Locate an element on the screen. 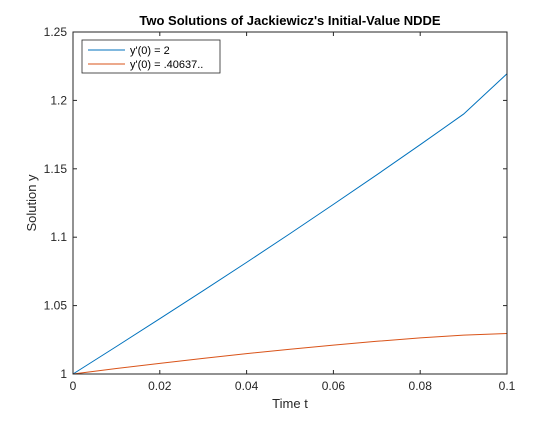 This screenshot has width=560, height=425. x-tick-label: 0.1 is located at coordinates (507, 386).